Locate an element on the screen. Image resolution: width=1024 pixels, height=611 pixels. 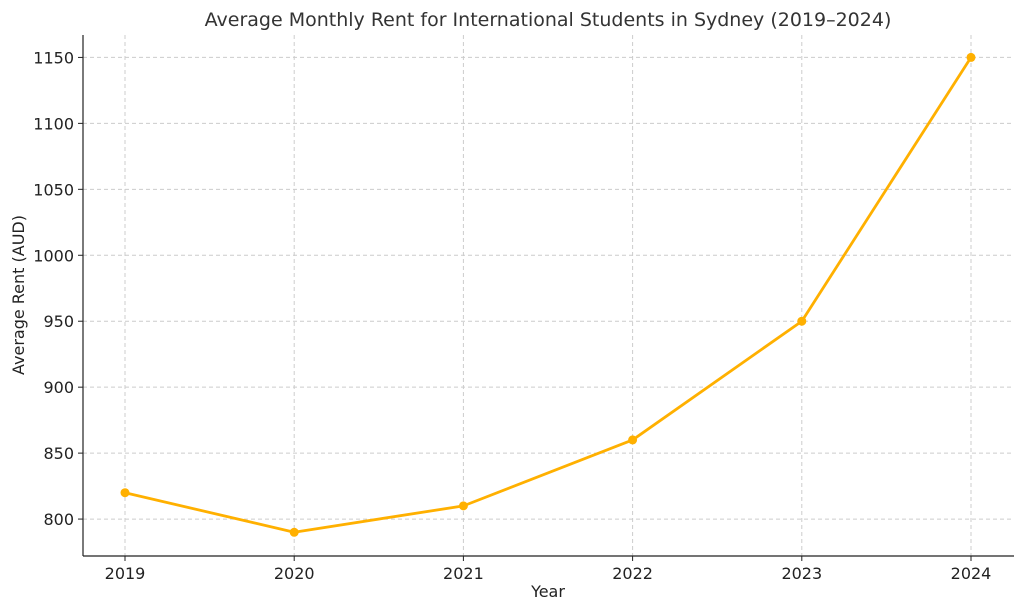
x-tick-label: 2022 is located at coordinates (632, 573).